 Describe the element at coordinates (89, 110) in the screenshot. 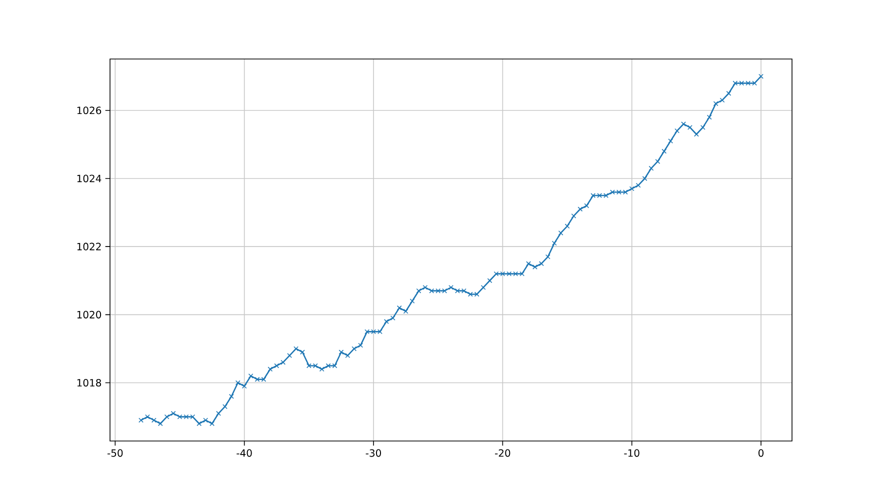

I see `y-tick-label: 1026` at that location.